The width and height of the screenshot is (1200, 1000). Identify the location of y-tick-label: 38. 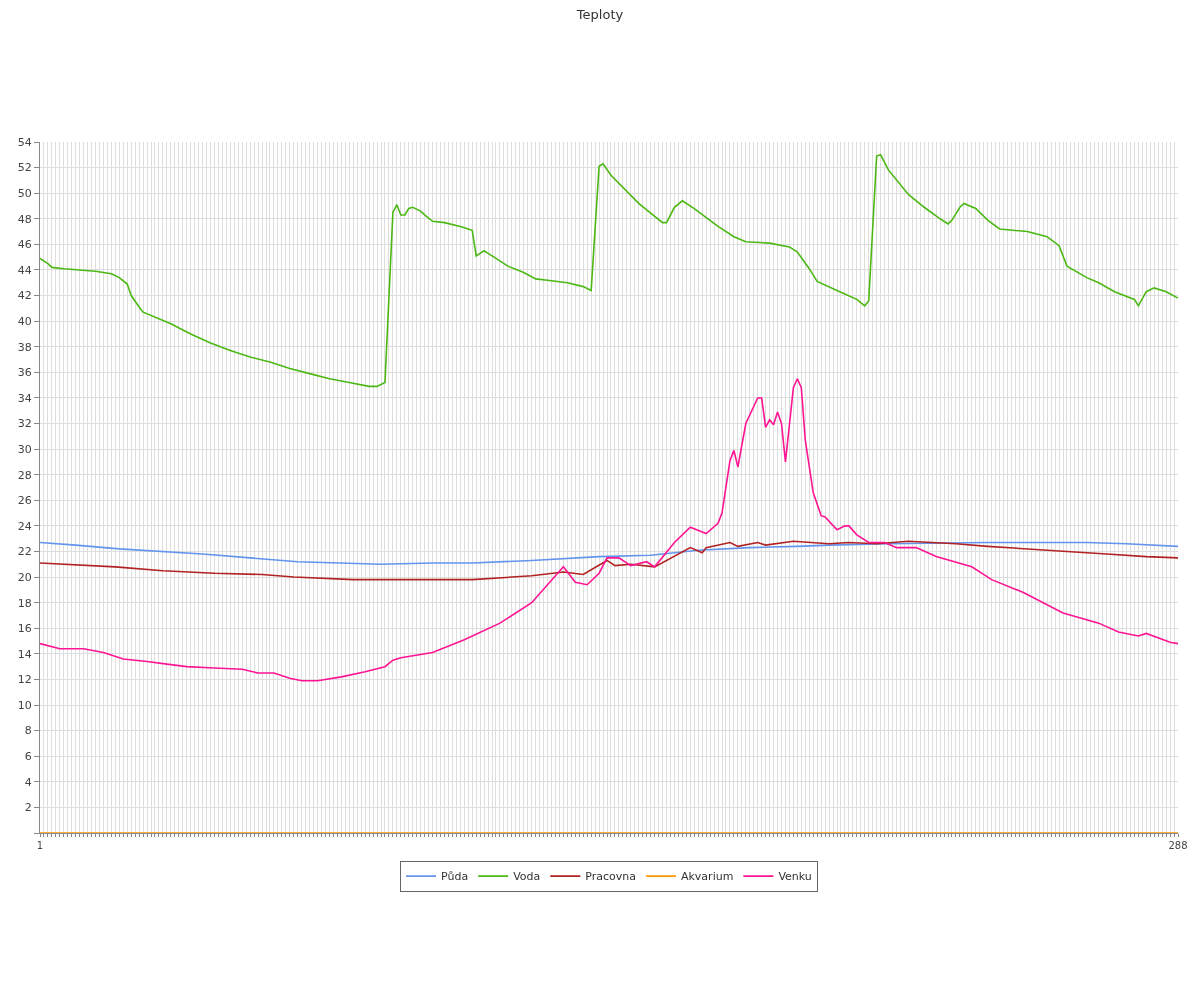
(24, 347).